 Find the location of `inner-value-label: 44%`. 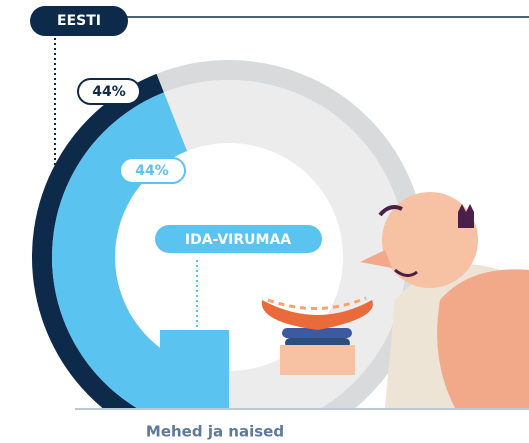

inner-value-label: 44% is located at coordinates (152, 171).